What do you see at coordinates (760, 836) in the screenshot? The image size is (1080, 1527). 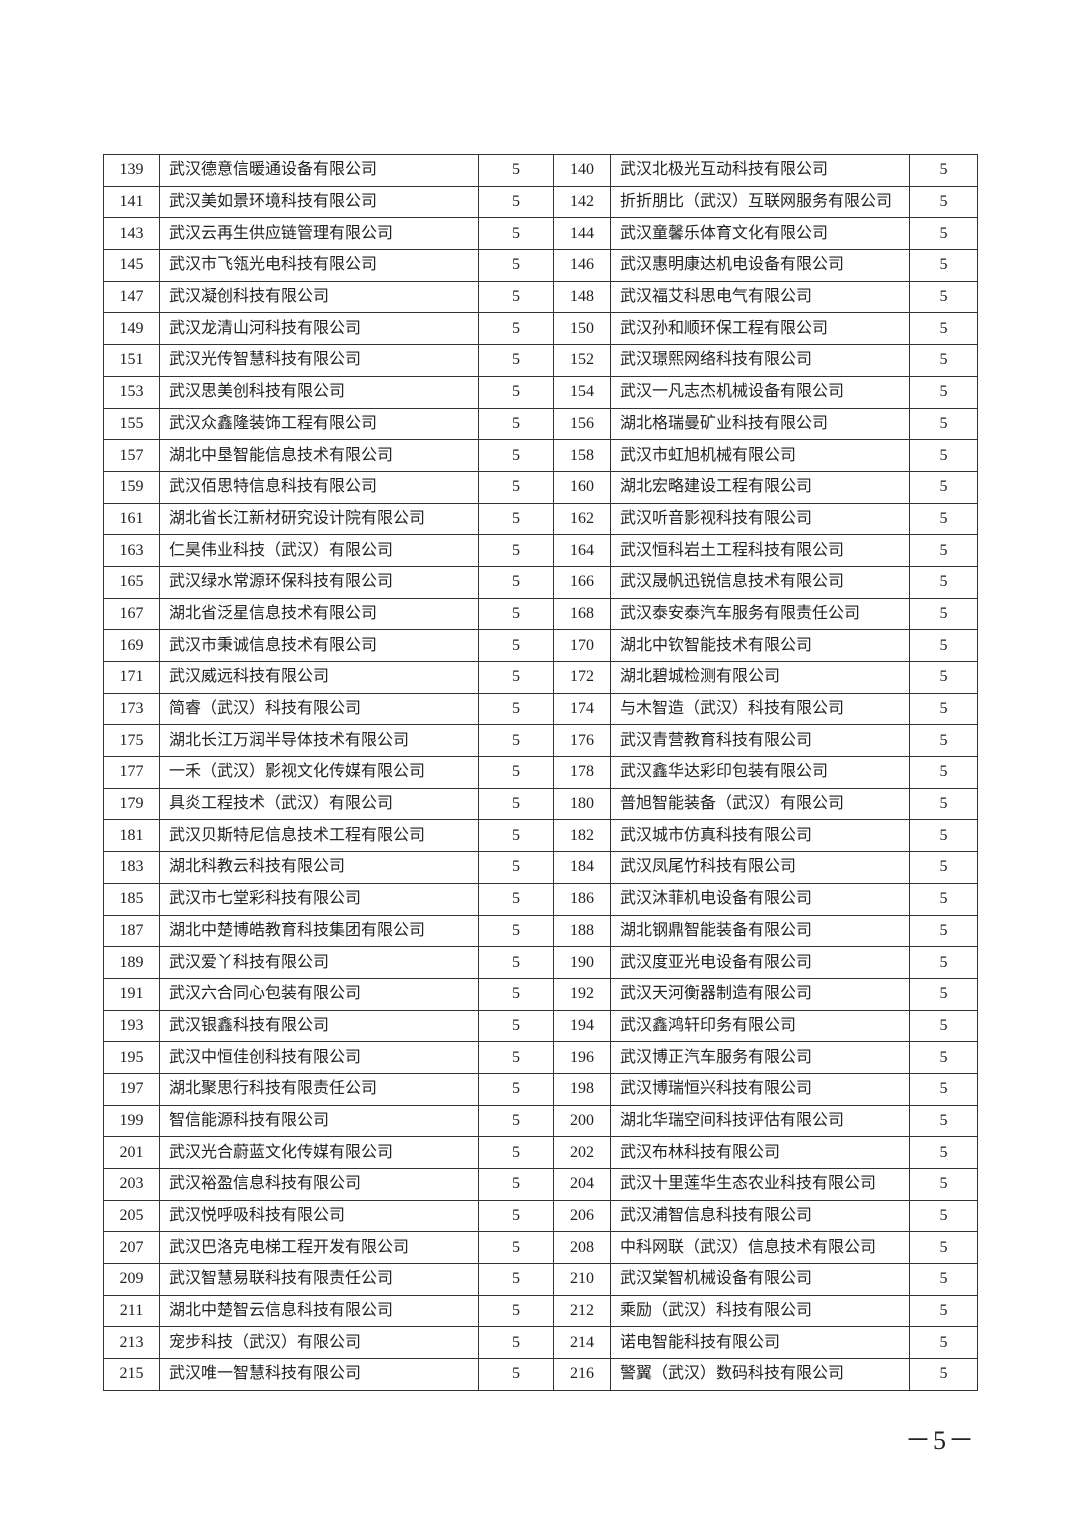 I see `company-name: 武汉城市仿真科技有限公司` at bounding box center [760, 836].